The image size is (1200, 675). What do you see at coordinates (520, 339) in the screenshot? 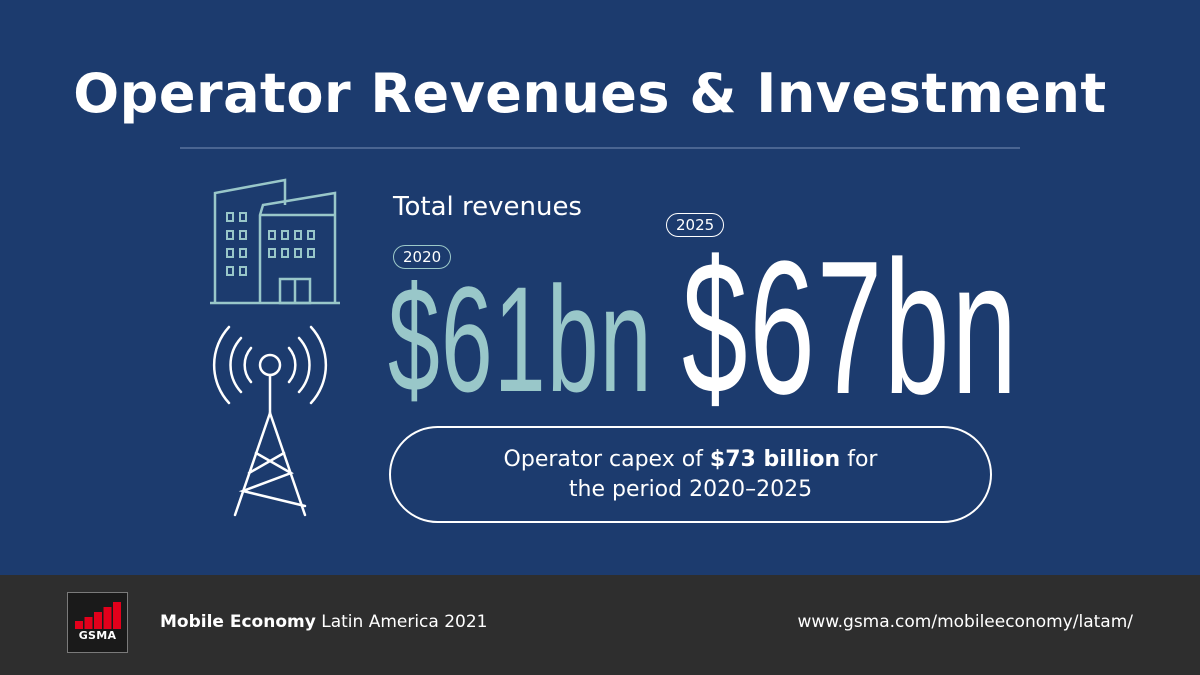
I see `revenue-2020-value: $61bn` at bounding box center [520, 339].